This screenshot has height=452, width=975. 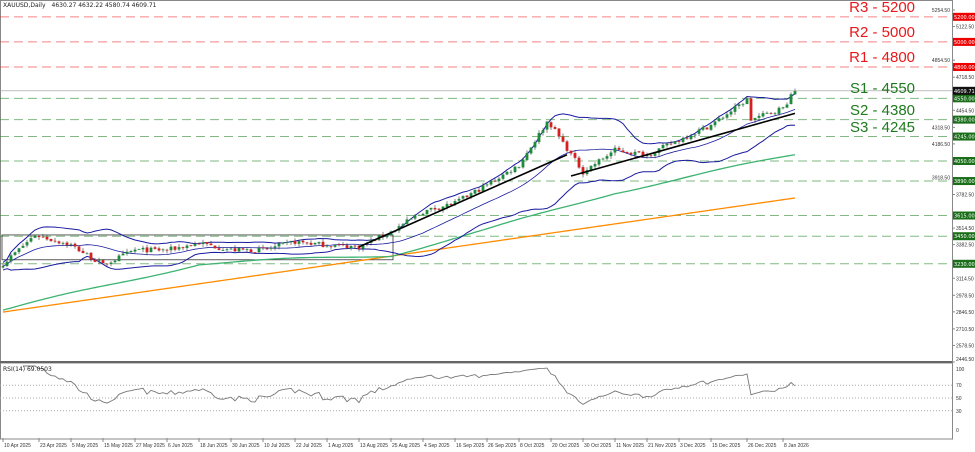 I want to click on y-tick-label: 2978.50, so click(x=965, y=296).